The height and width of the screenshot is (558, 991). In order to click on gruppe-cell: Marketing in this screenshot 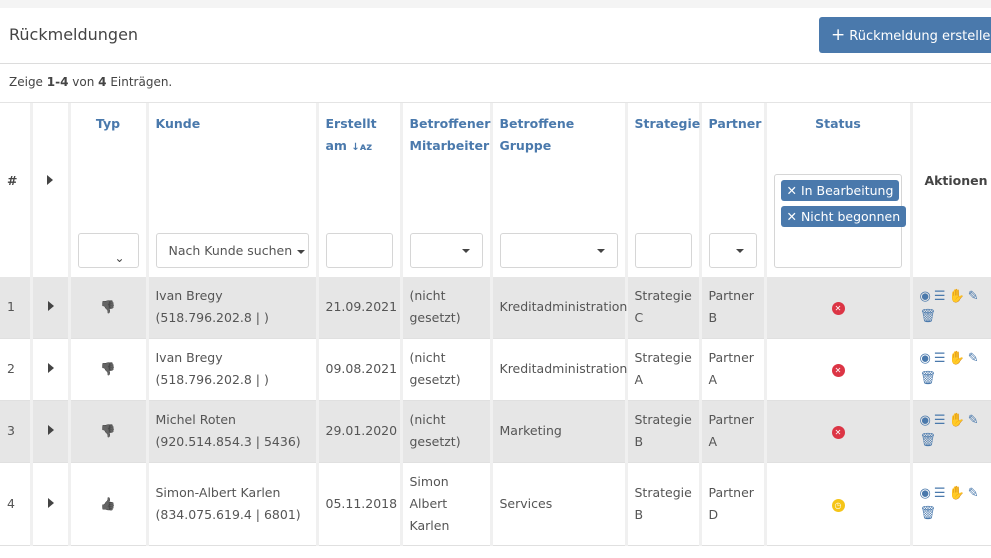, I will do `click(559, 431)`.